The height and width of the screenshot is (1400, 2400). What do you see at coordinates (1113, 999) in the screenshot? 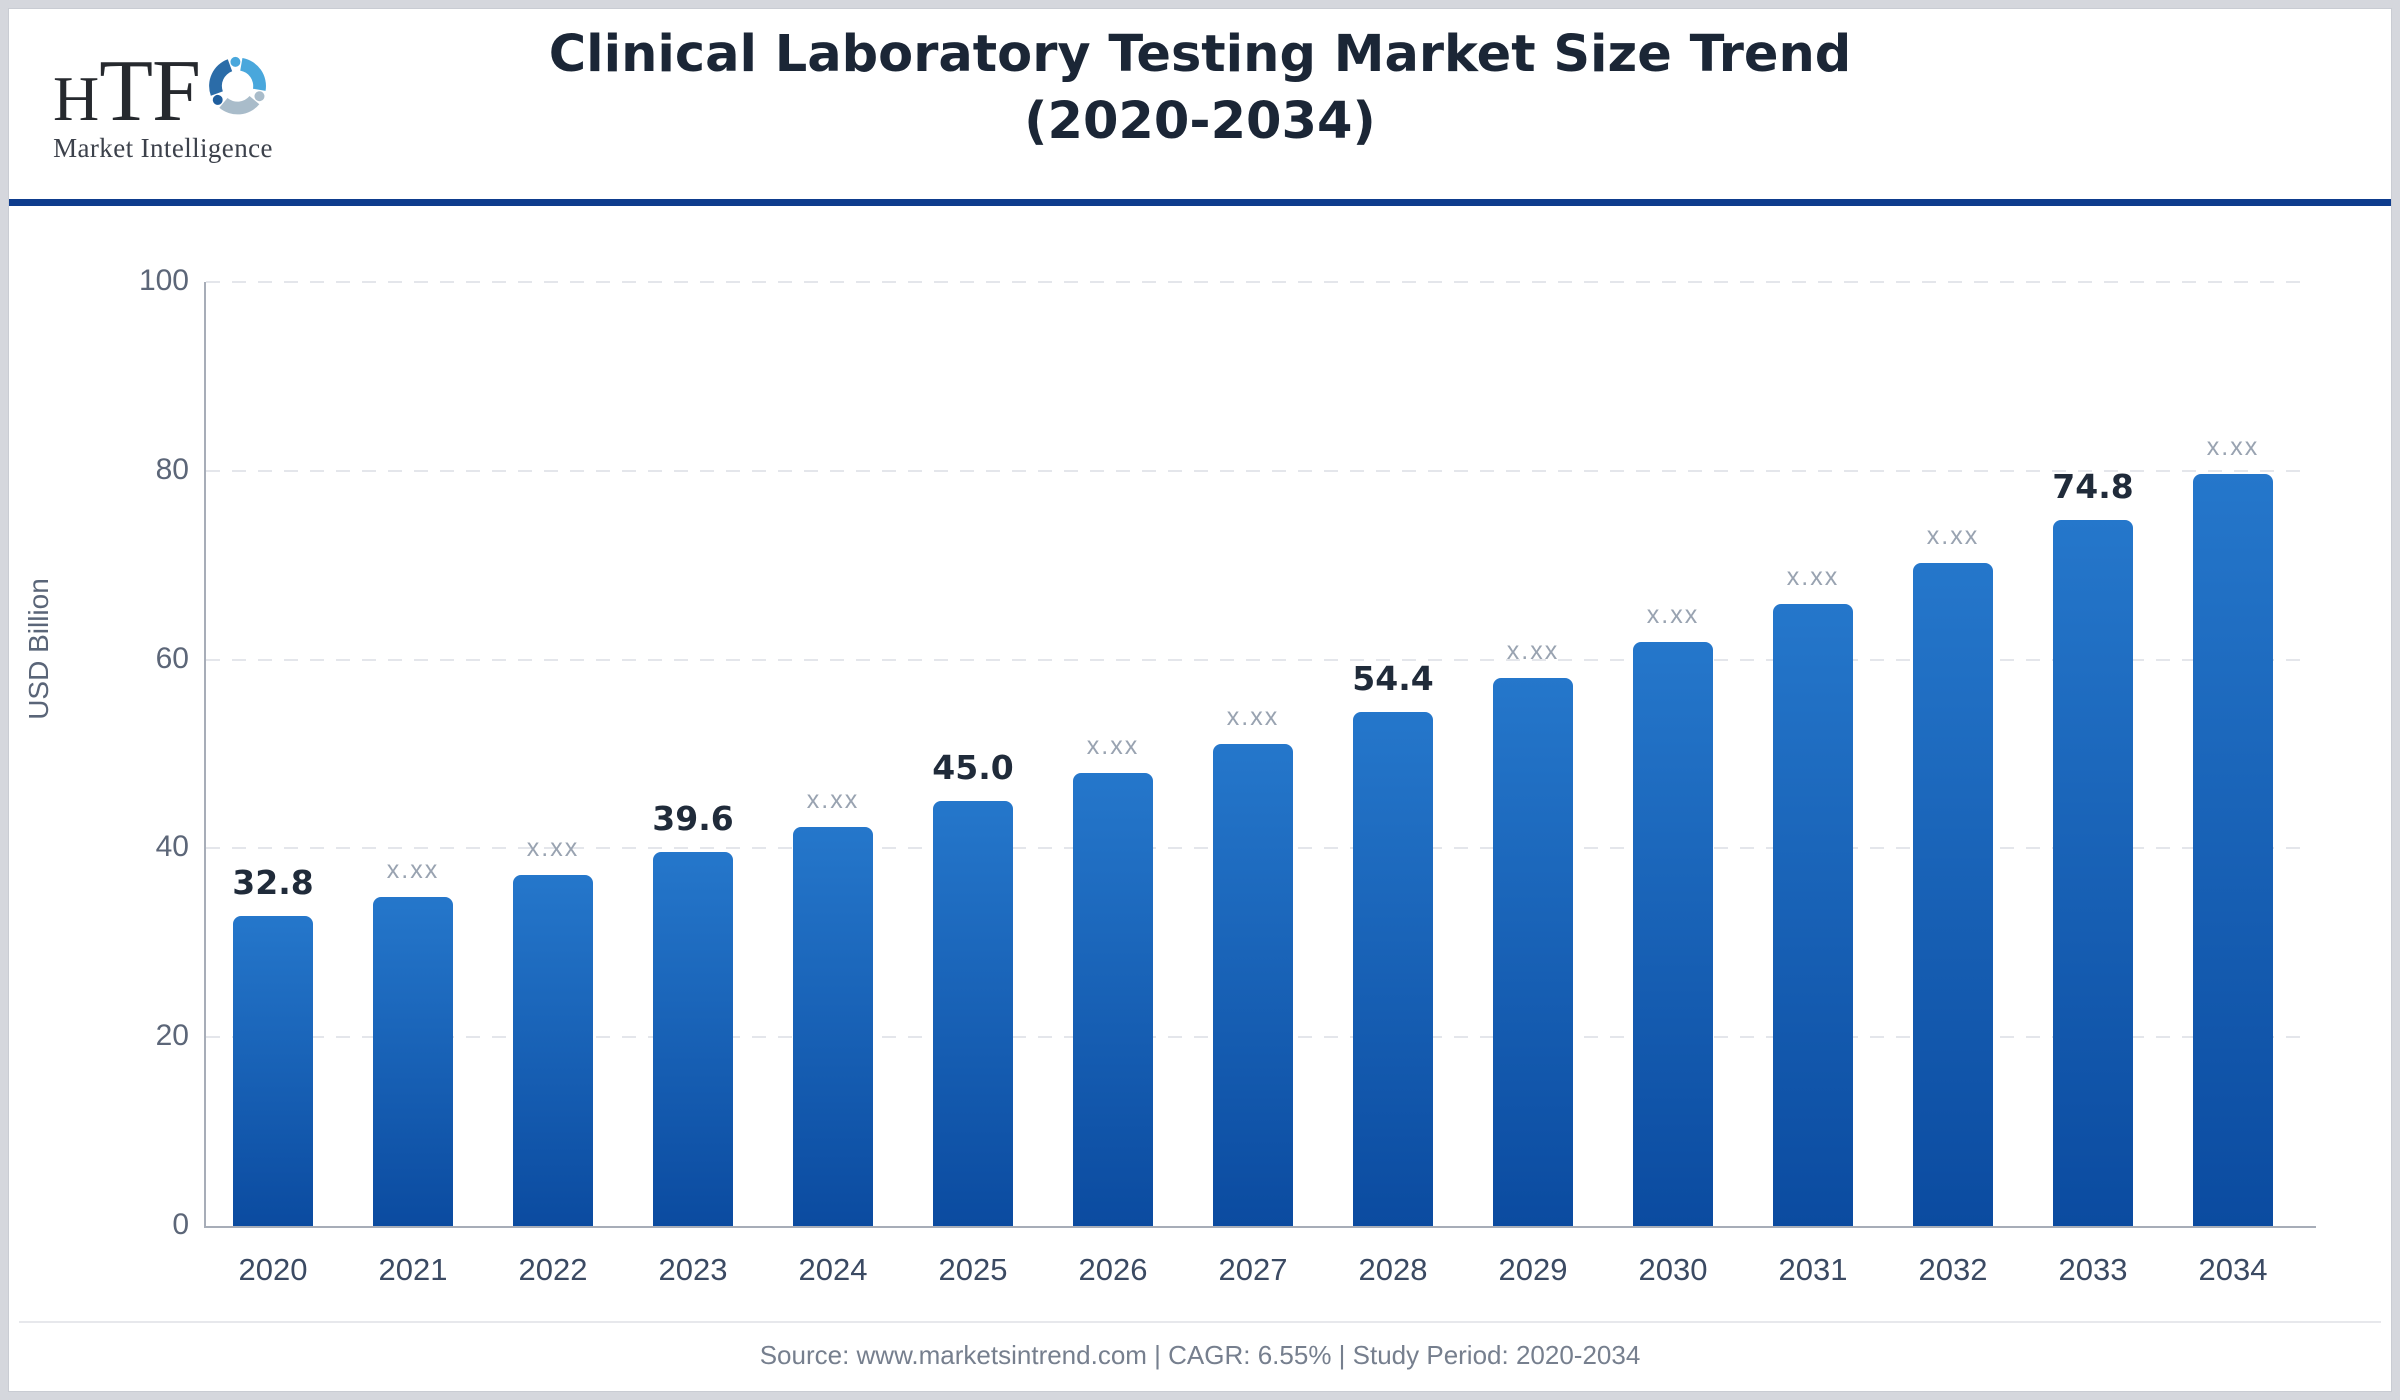
I see `bar-2026` at bounding box center [1113, 999].